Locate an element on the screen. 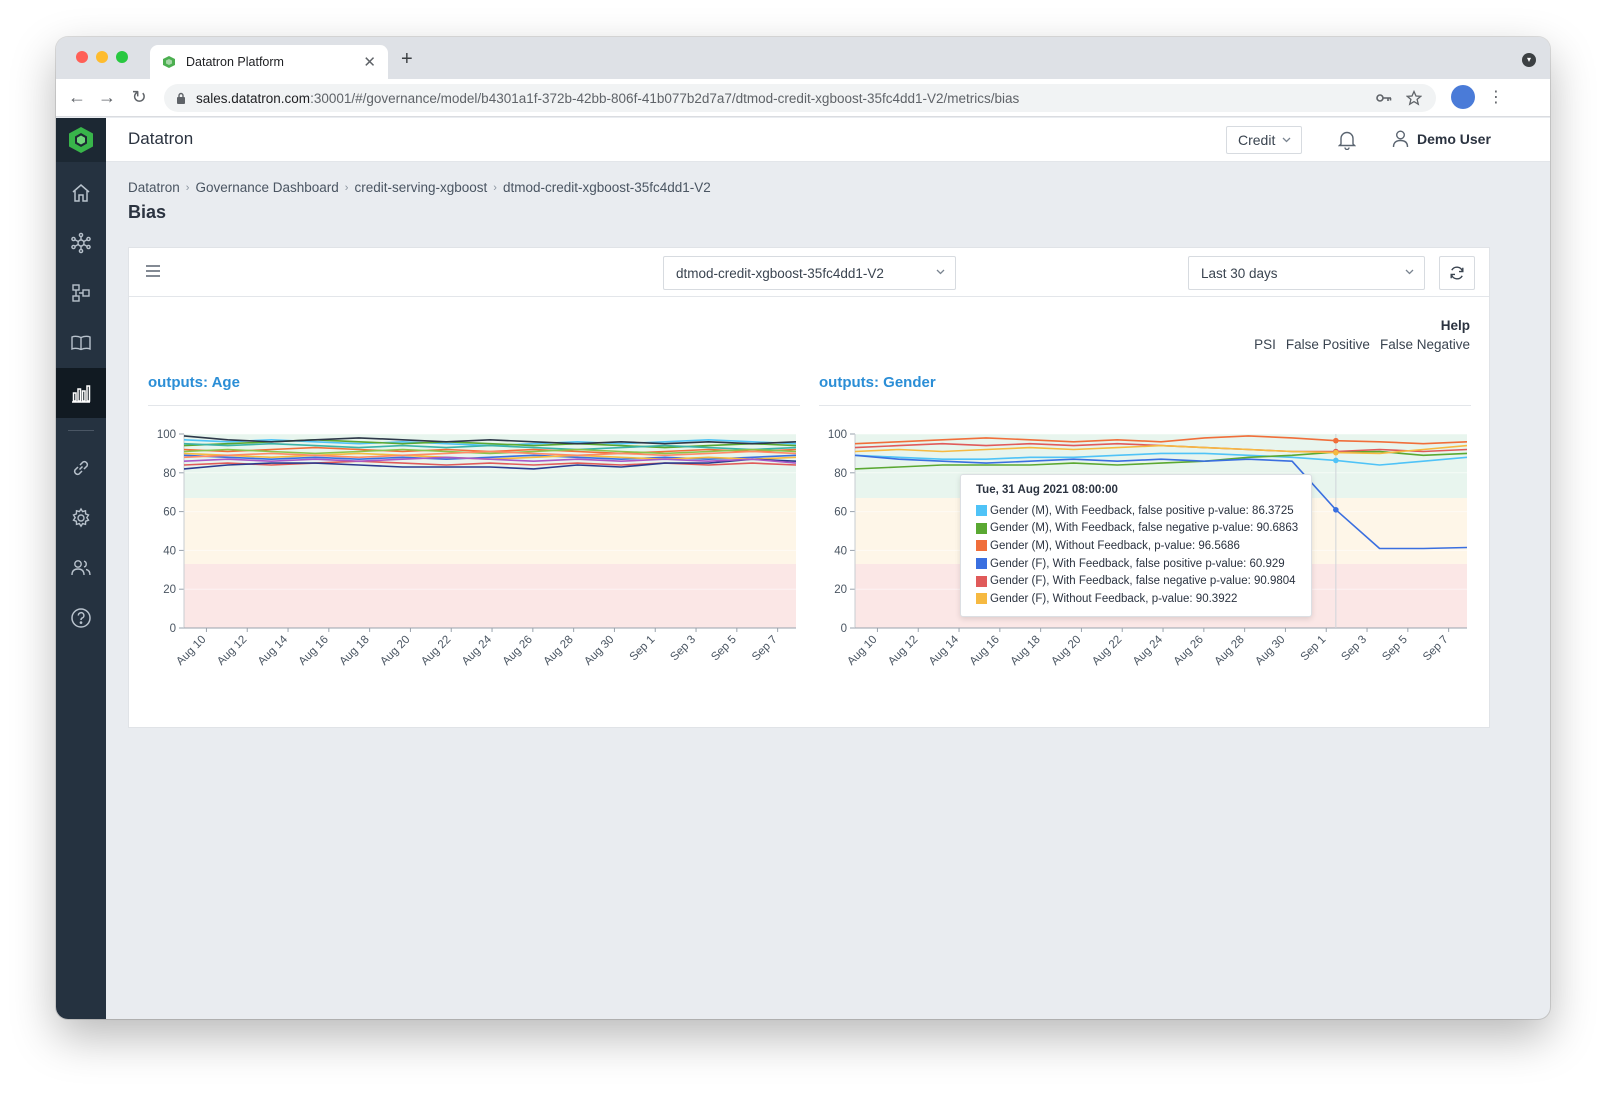  maximize-window-button is located at coordinates (122, 57).